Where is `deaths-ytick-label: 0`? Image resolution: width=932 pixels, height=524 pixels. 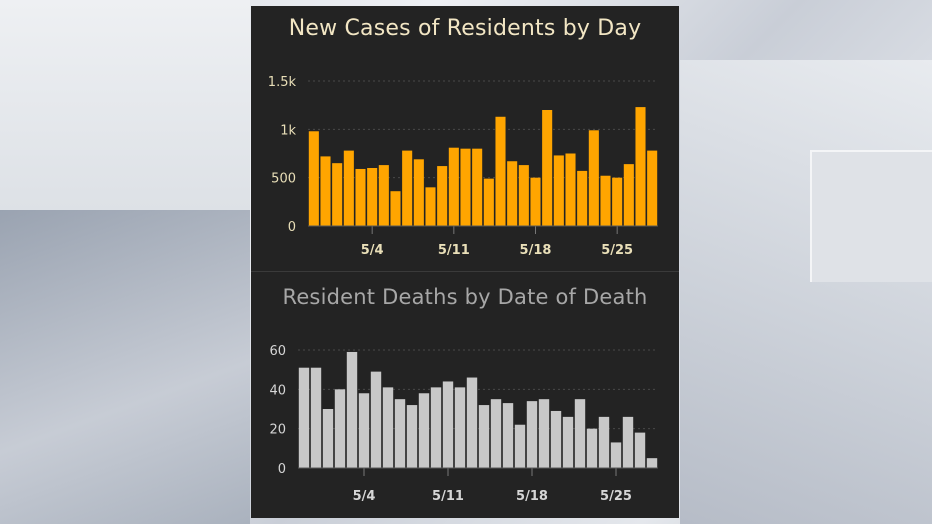
deaths-ytick-label: 0 is located at coordinates (282, 469).